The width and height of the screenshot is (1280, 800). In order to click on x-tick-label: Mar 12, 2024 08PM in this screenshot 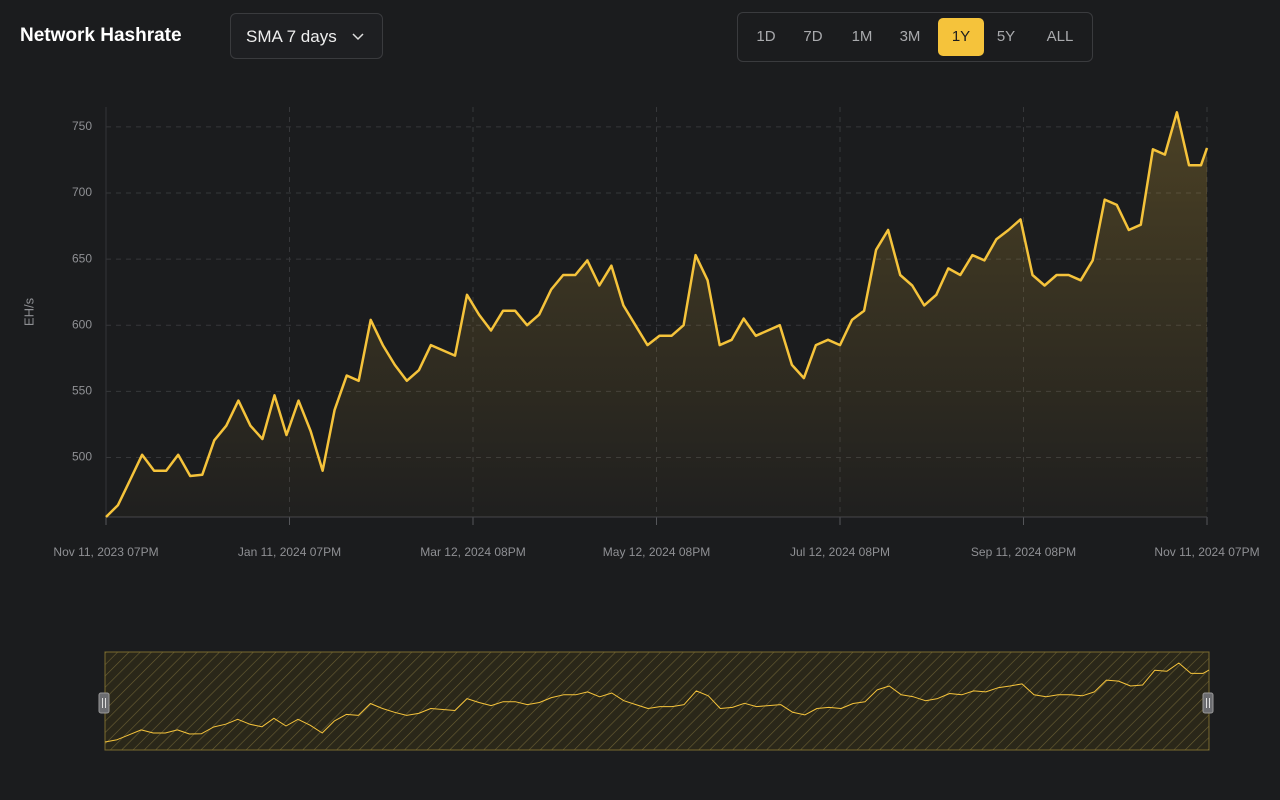, I will do `click(472, 552)`.